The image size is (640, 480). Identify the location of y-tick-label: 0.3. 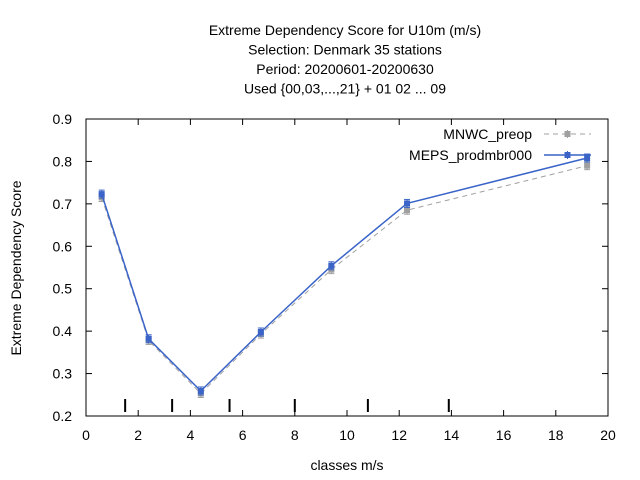
(63, 374).